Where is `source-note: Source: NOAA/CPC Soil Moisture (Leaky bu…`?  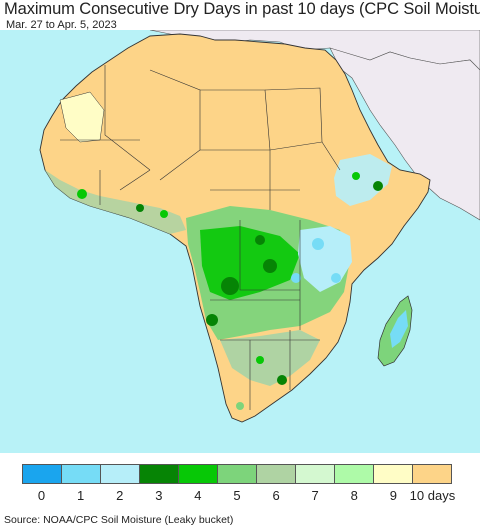 source-note: Source: NOAA/CPC Soil Moisture (Leaky bu… is located at coordinates (119, 520).